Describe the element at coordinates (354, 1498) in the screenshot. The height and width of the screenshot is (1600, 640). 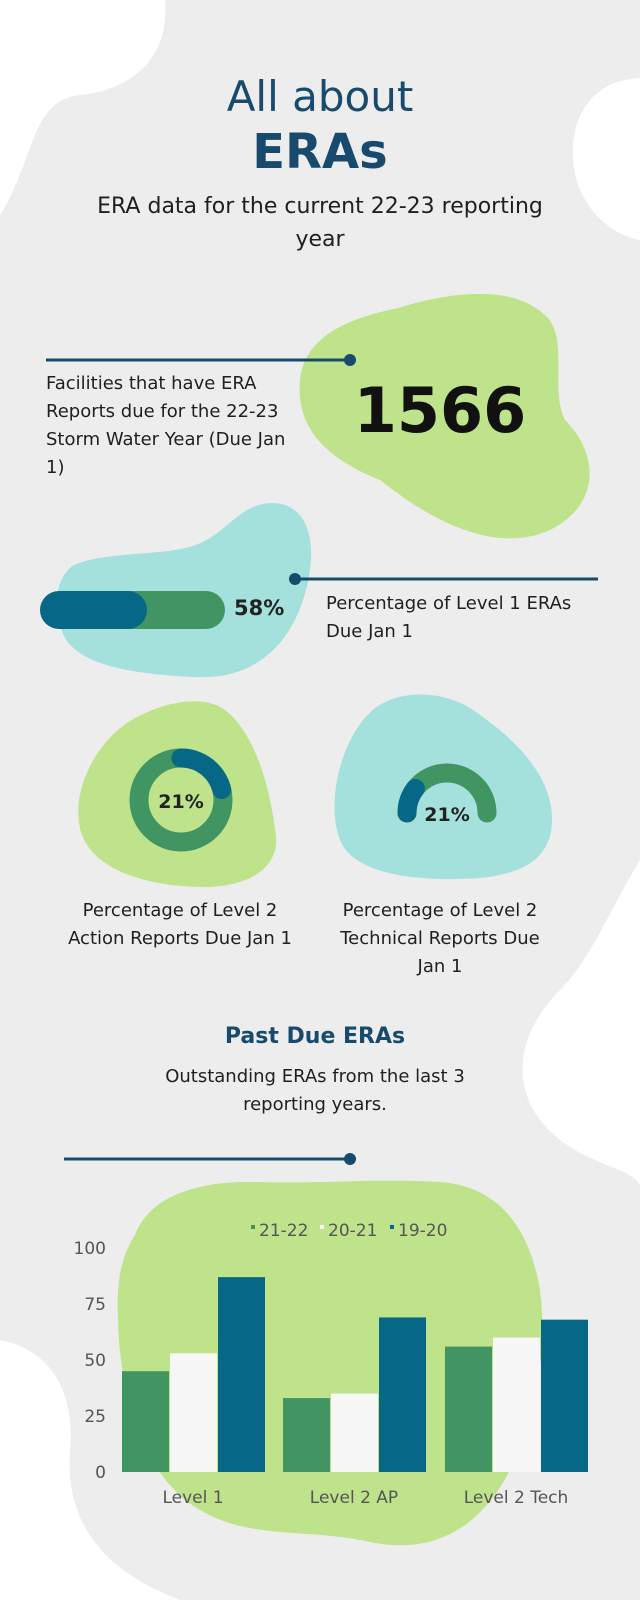
I see `x-tick-label: Level 2 AP` at that location.